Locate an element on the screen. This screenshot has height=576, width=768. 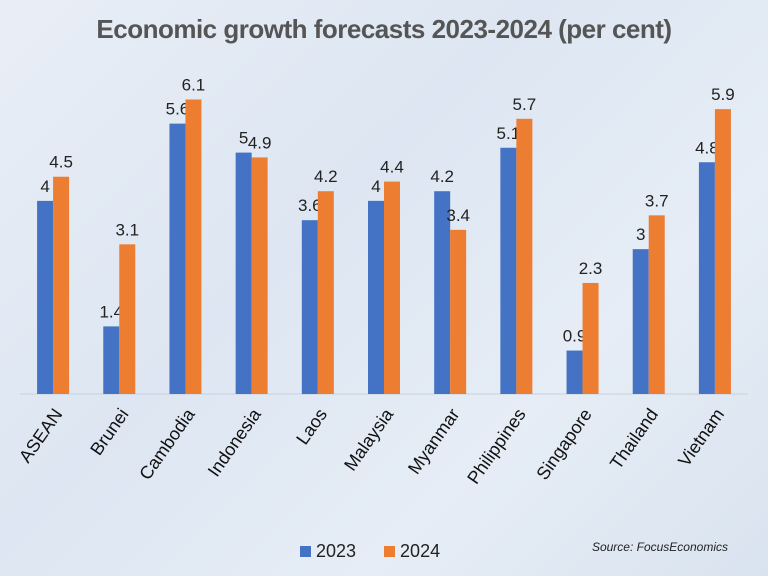
legend-label-2024: 2024 is located at coordinates (420, 551).